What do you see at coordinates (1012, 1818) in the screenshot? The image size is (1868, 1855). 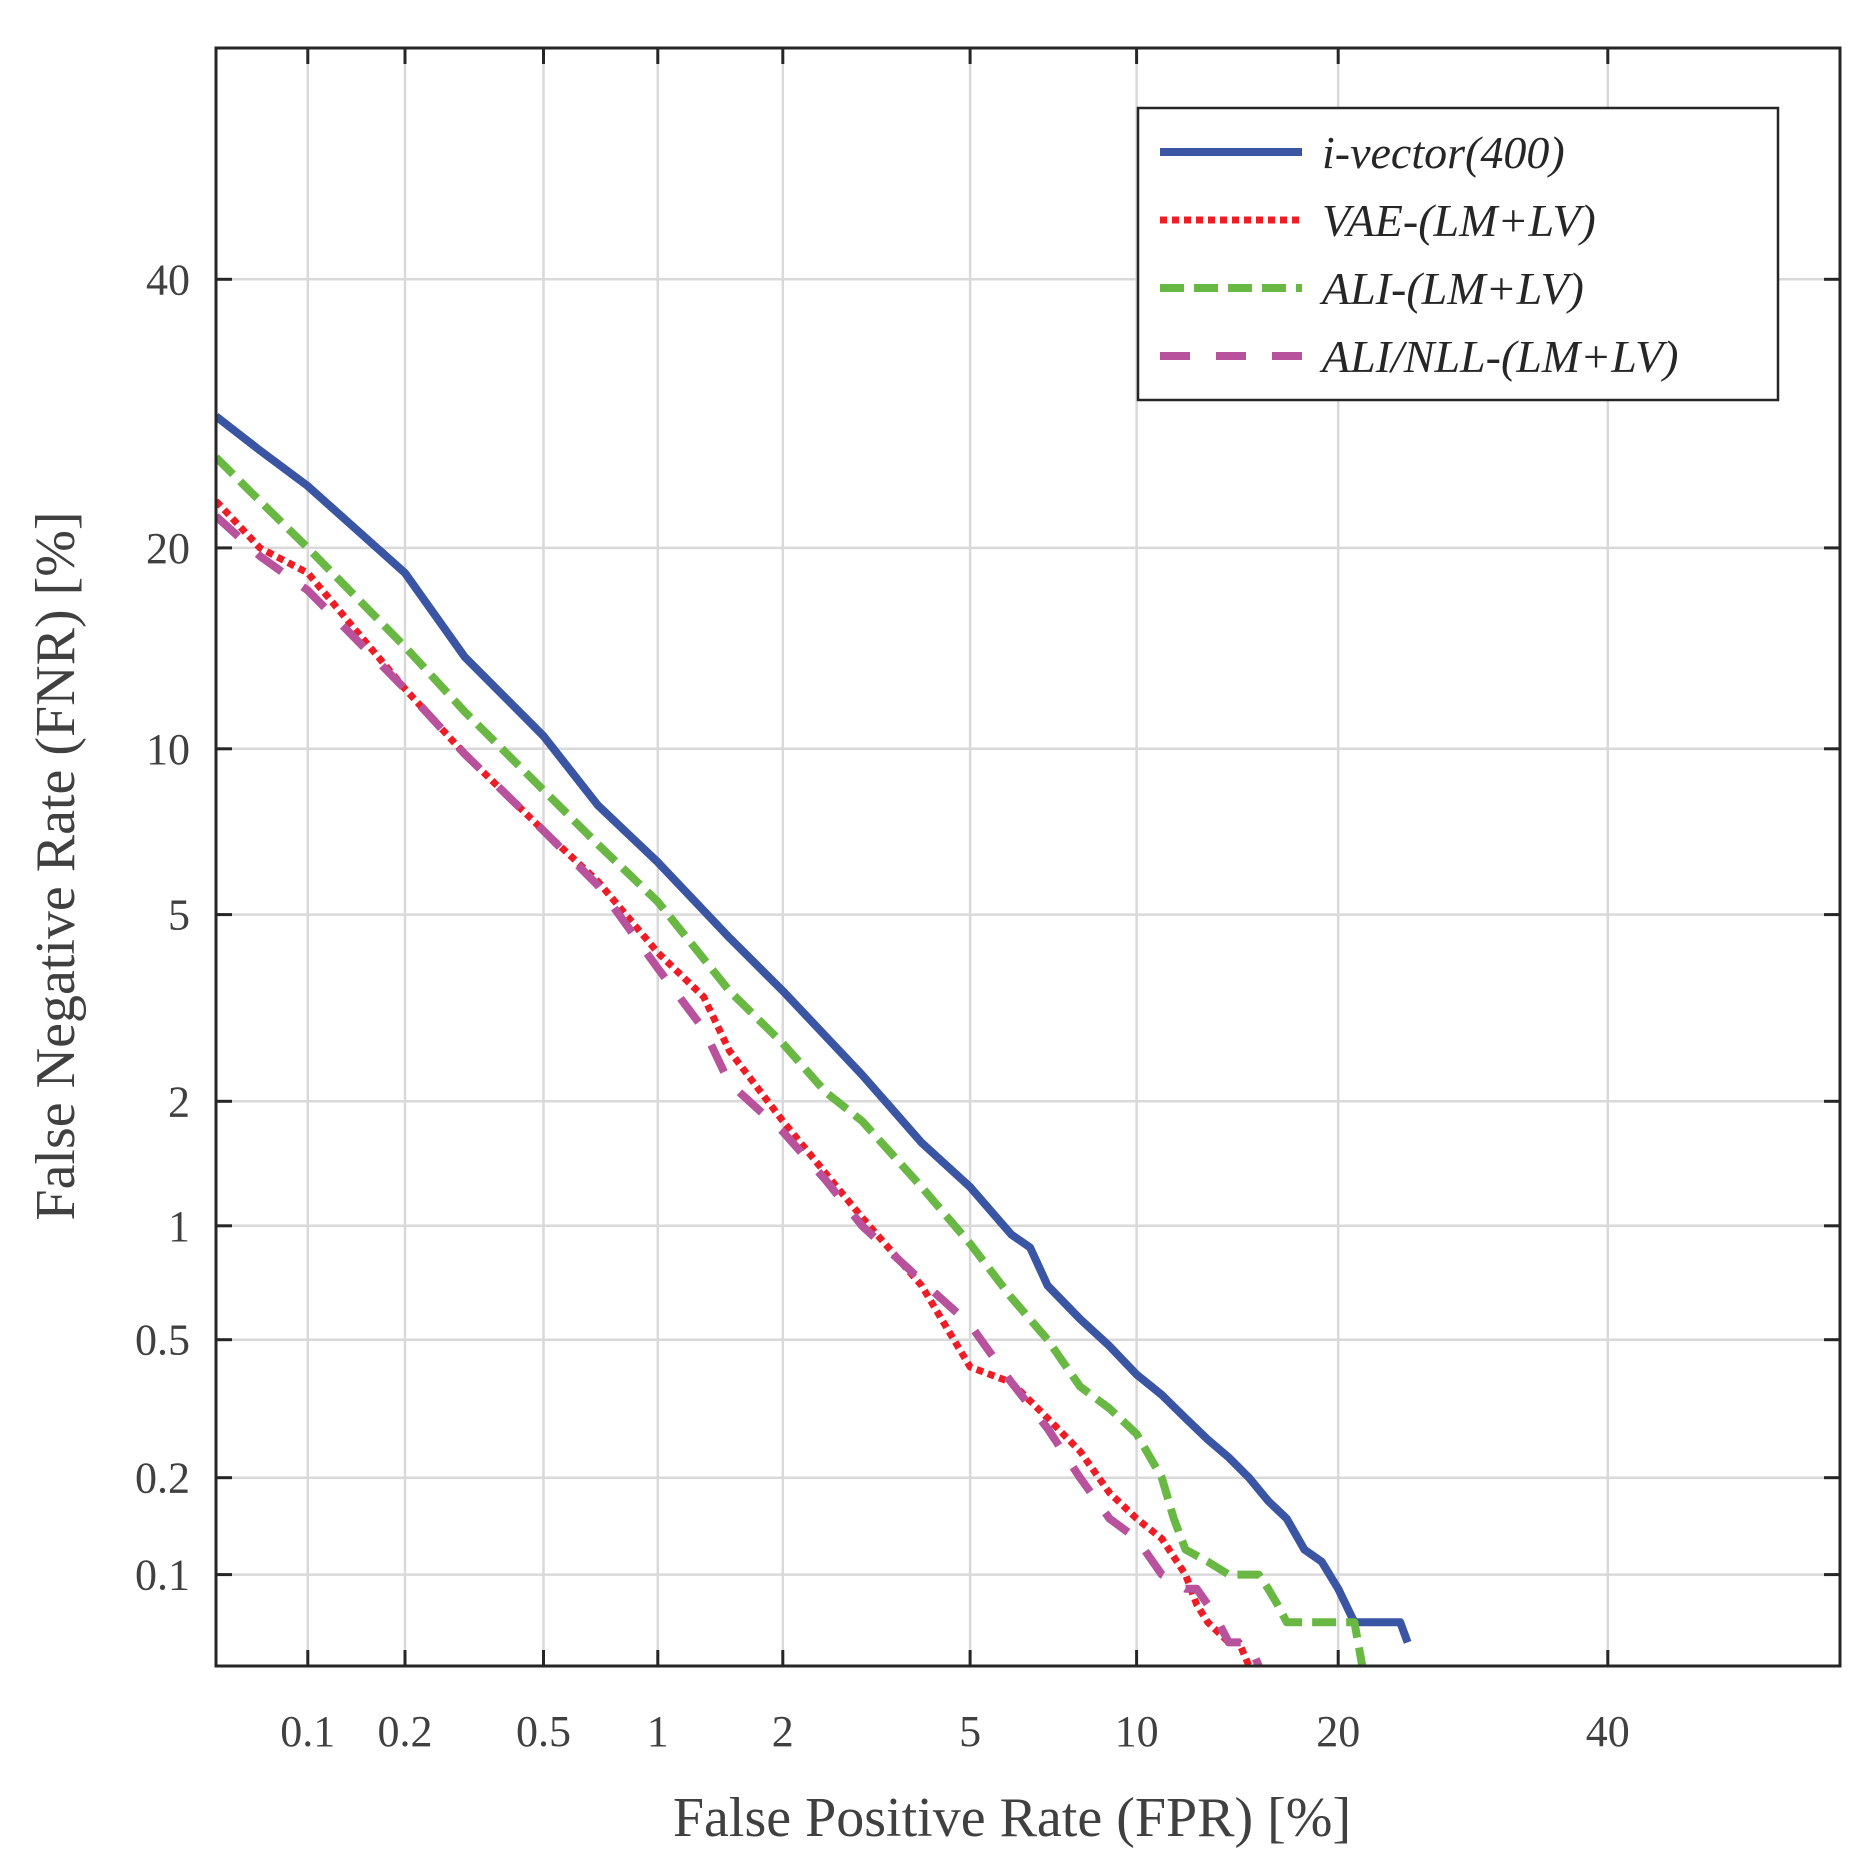 I see `x-axis-label: False Positive Rate (FPR) [%]` at bounding box center [1012, 1818].